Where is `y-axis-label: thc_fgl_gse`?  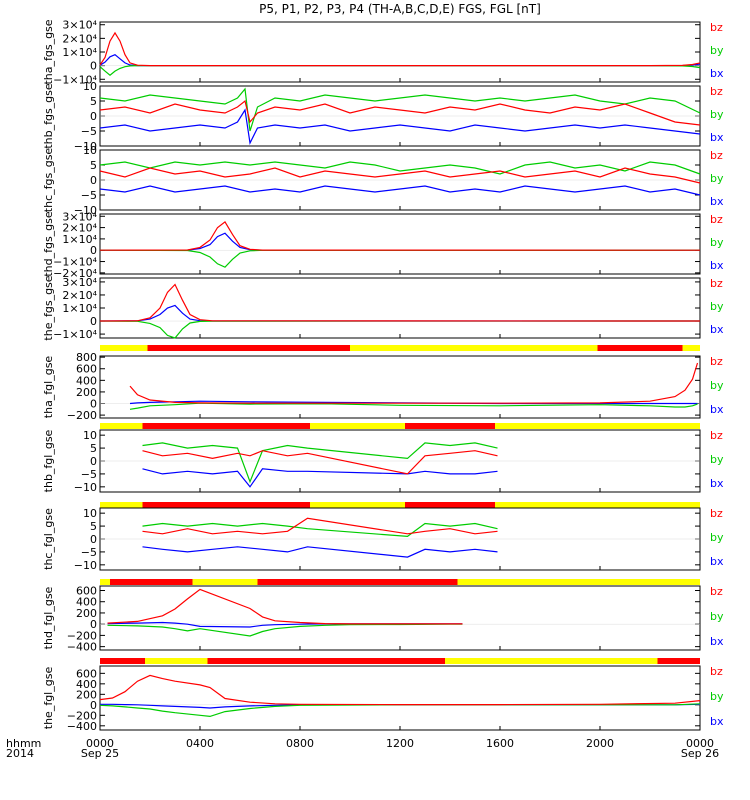
y-axis-label: thc_fgl_gse is located at coordinates (48, 539).